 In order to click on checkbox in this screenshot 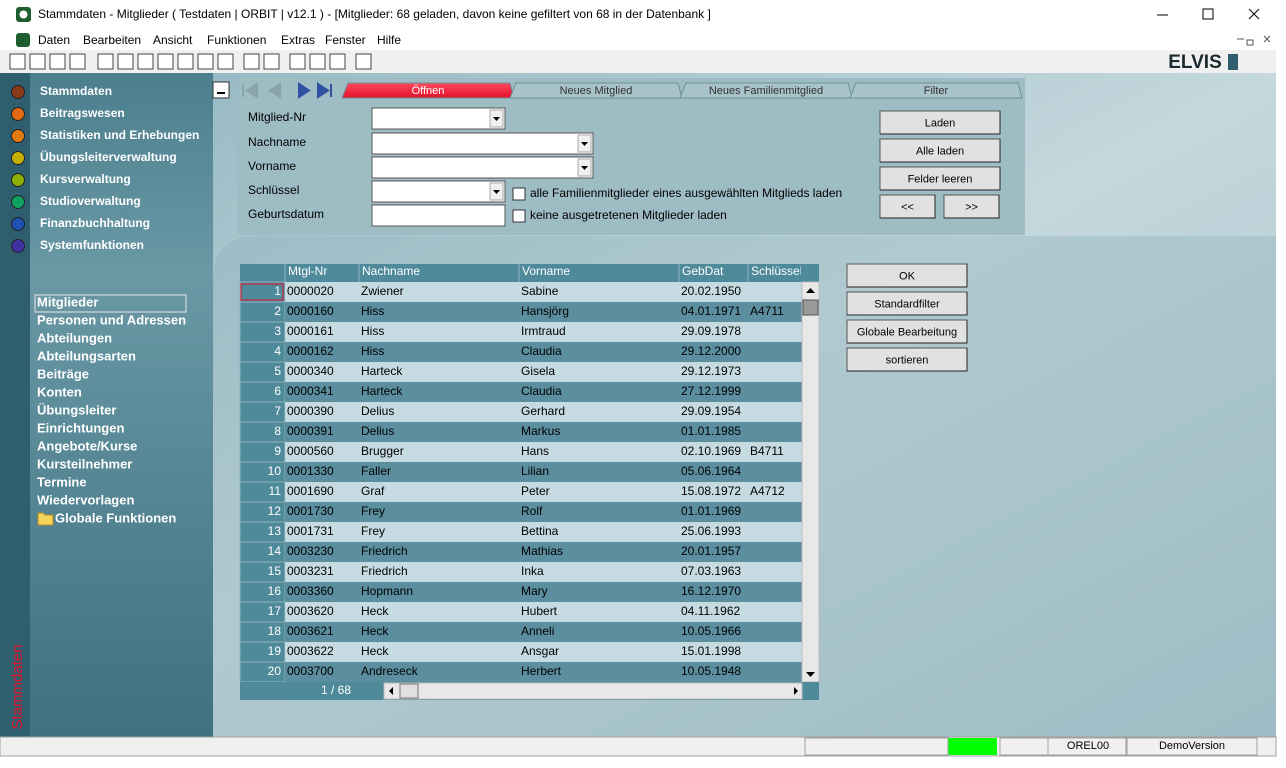, I will do `click(519, 216)`.